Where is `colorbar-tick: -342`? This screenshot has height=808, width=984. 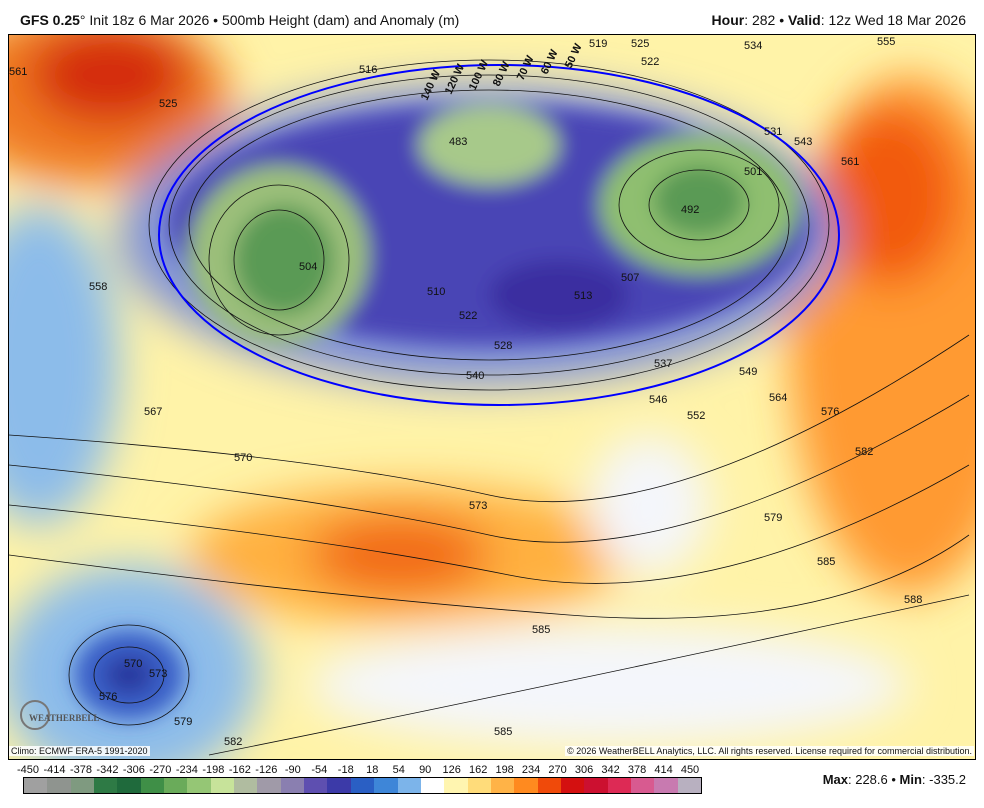
colorbar-tick: -342 is located at coordinates (107, 770).